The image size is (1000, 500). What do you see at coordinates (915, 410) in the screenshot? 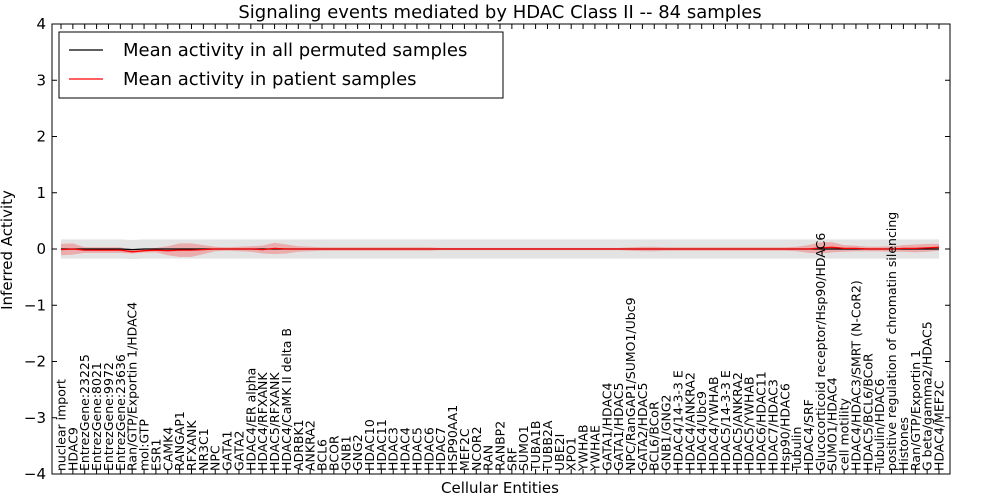
I see `x-tick-label: Ran/GTP/Exportin 1` at bounding box center [915, 410].